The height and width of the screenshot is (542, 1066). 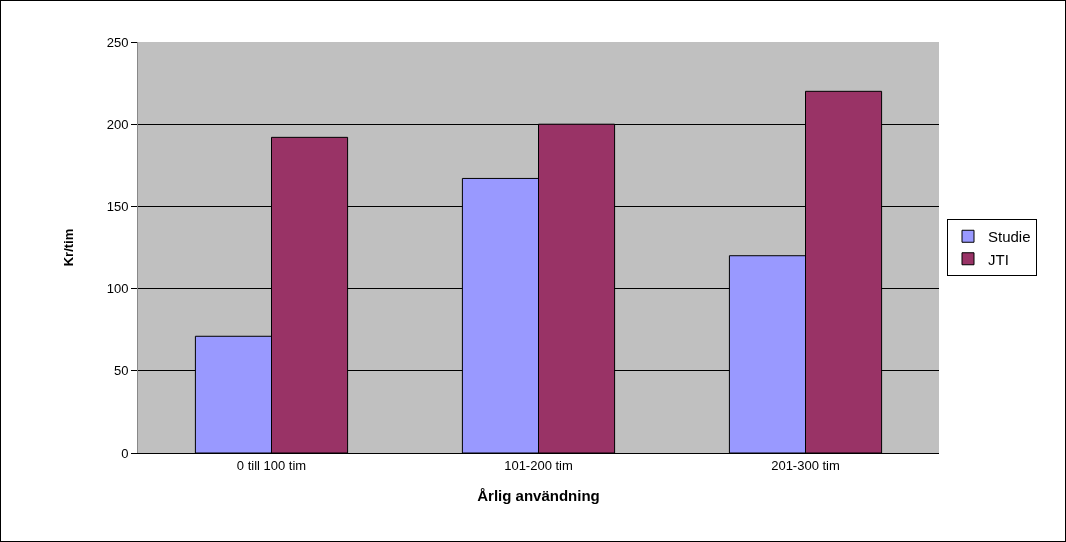 What do you see at coordinates (121, 371) in the screenshot?
I see `y-tick-label: 50` at bounding box center [121, 371].